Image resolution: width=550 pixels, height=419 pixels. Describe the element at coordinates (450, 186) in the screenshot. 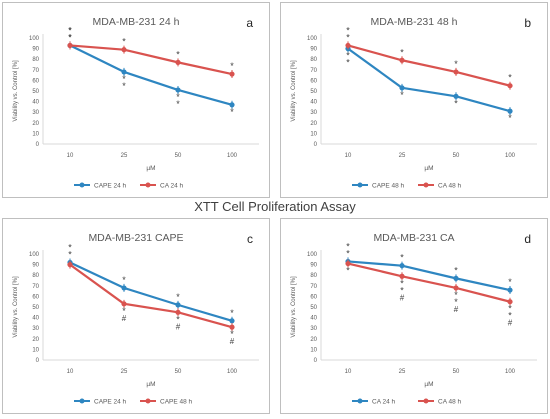

I see `legend-label: CA 48 h` at that location.